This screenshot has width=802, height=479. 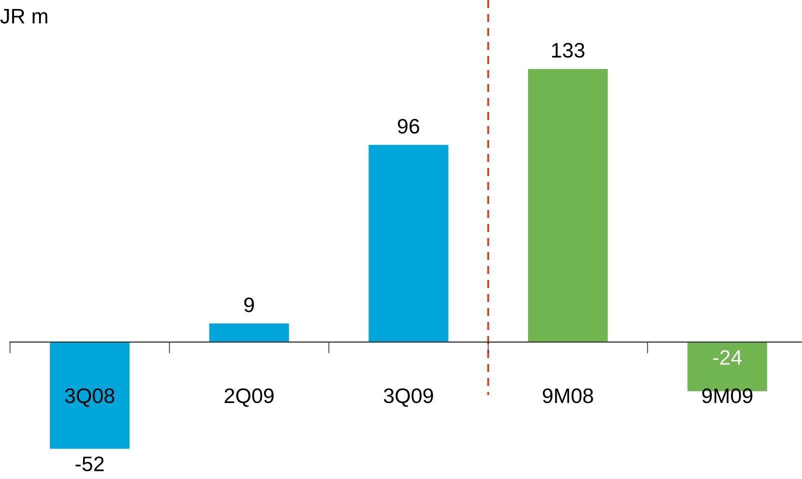 What do you see at coordinates (408, 397) in the screenshot?
I see `x-tick-label: 3Q09` at bounding box center [408, 397].